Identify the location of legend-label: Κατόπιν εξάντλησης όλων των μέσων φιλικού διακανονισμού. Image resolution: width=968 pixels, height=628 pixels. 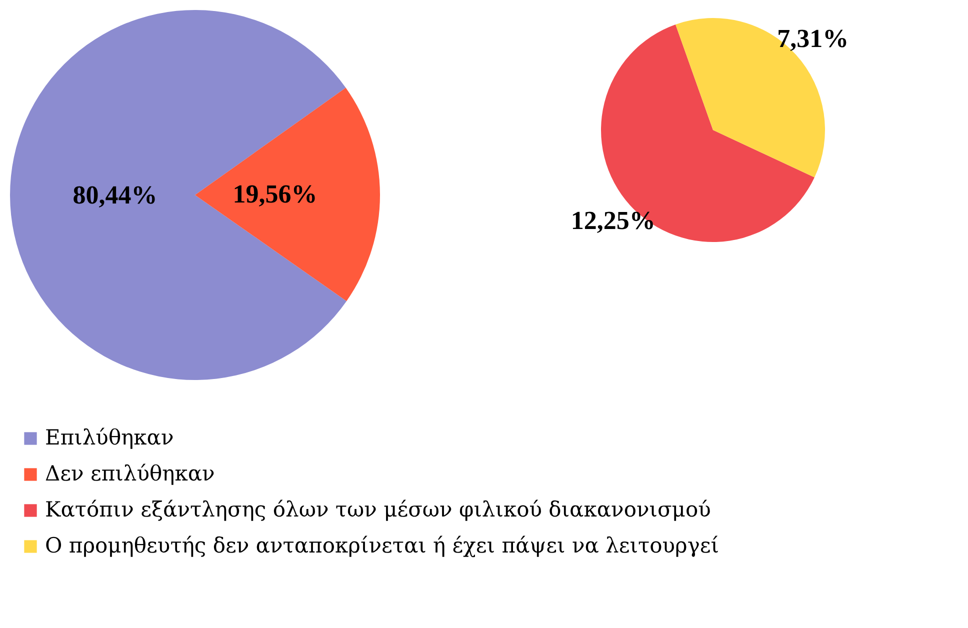
(378, 510).